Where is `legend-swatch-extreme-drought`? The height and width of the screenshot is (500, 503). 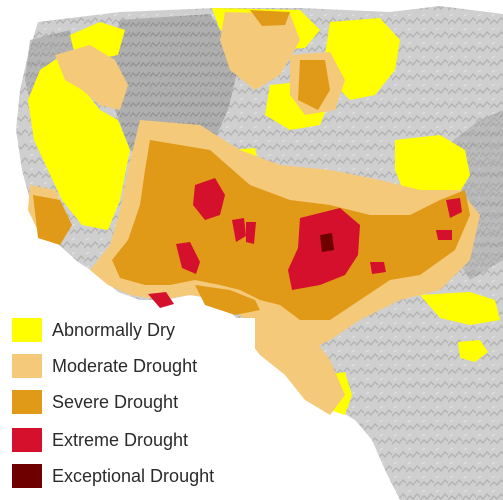
legend-swatch-extreme-drought is located at coordinates (27, 440).